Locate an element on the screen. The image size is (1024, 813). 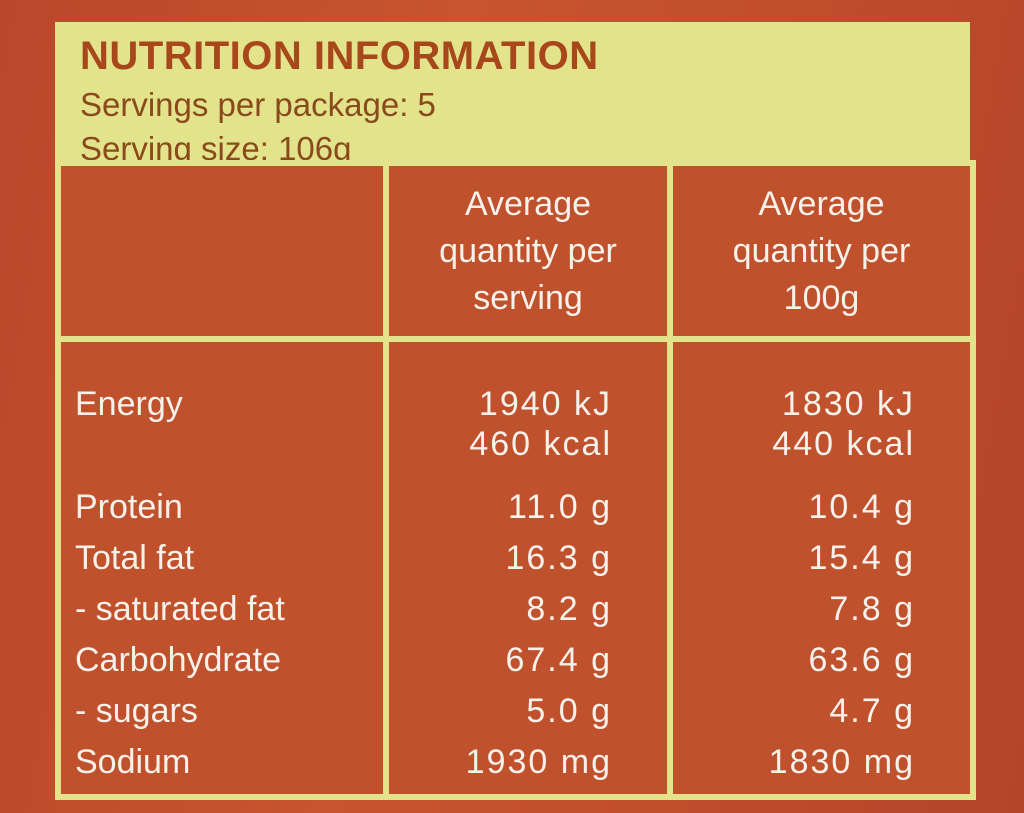
per-serving-value: 8.2 g is located at coordinates (569, 609).